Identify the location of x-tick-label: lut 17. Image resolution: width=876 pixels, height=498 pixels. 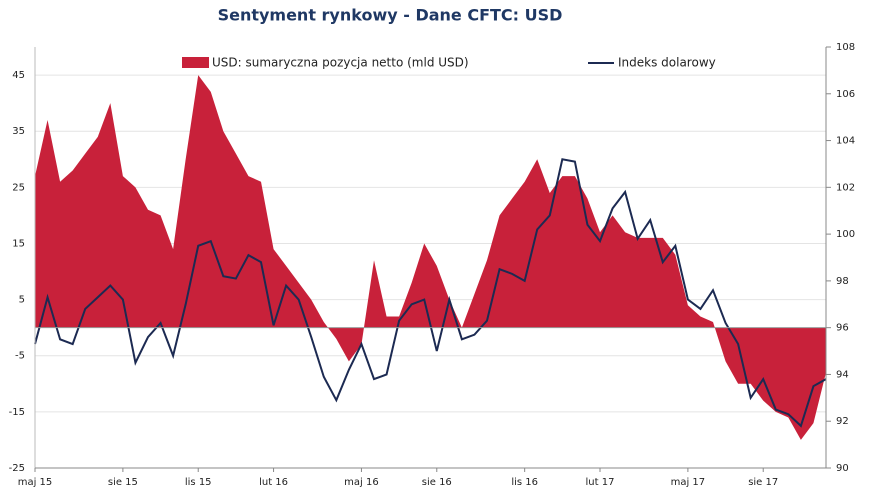
(600, 482).